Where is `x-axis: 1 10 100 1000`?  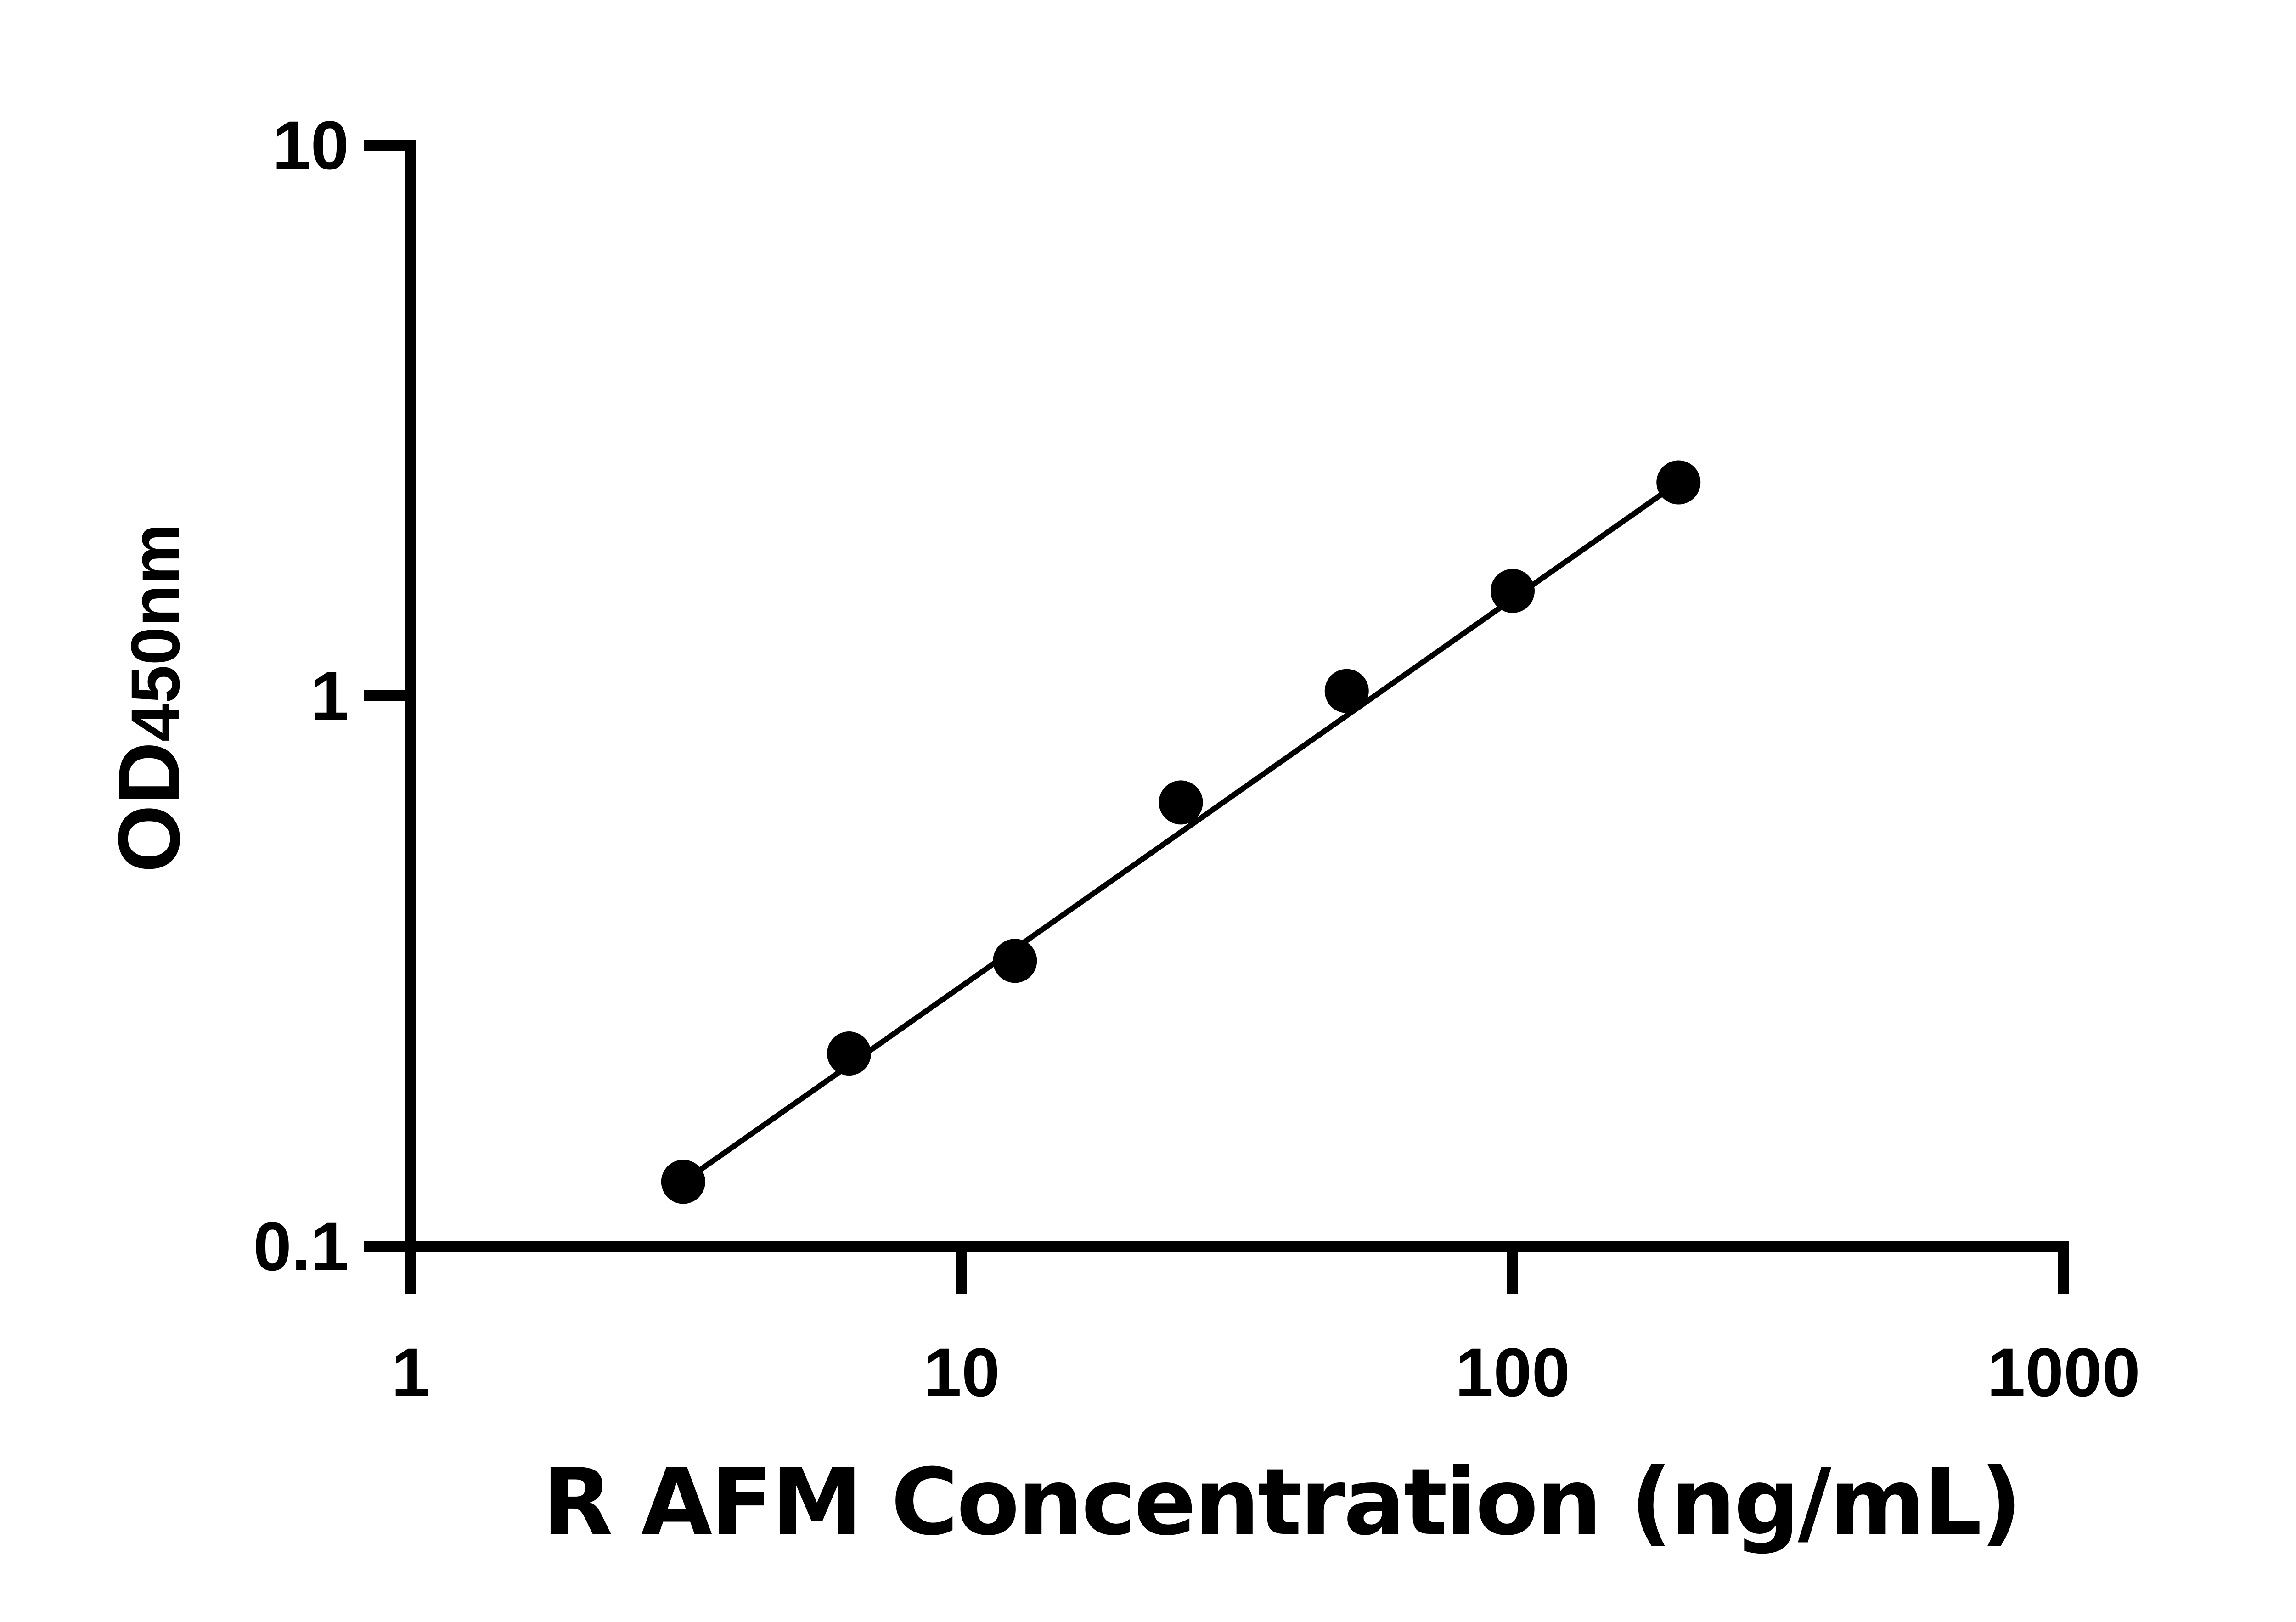 x-axis: 1 10 100 1000 is located at coordinates (1252, 1326).